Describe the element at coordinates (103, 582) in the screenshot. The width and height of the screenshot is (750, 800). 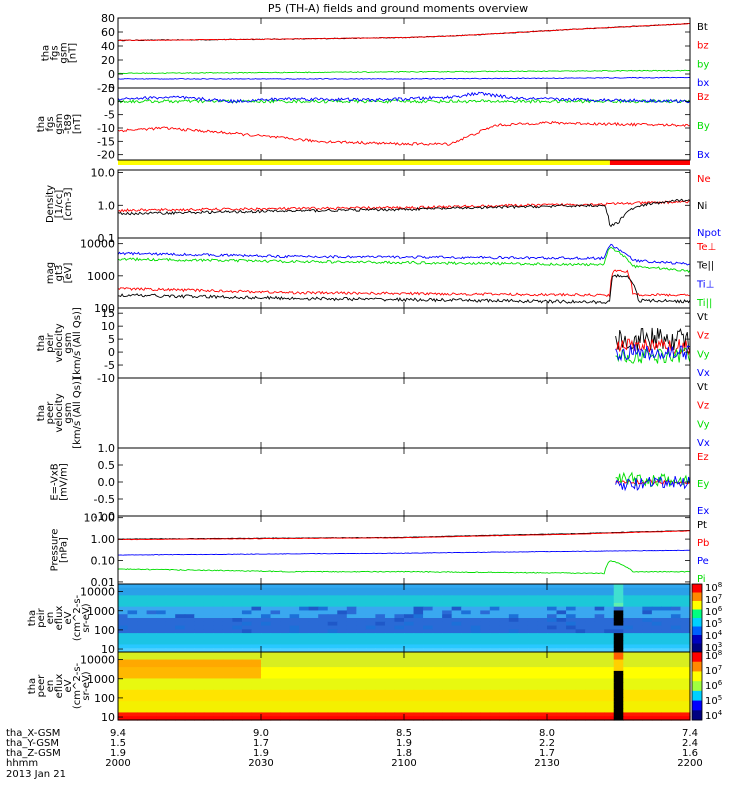
I see `y-tick-label: 0.01` at that location.